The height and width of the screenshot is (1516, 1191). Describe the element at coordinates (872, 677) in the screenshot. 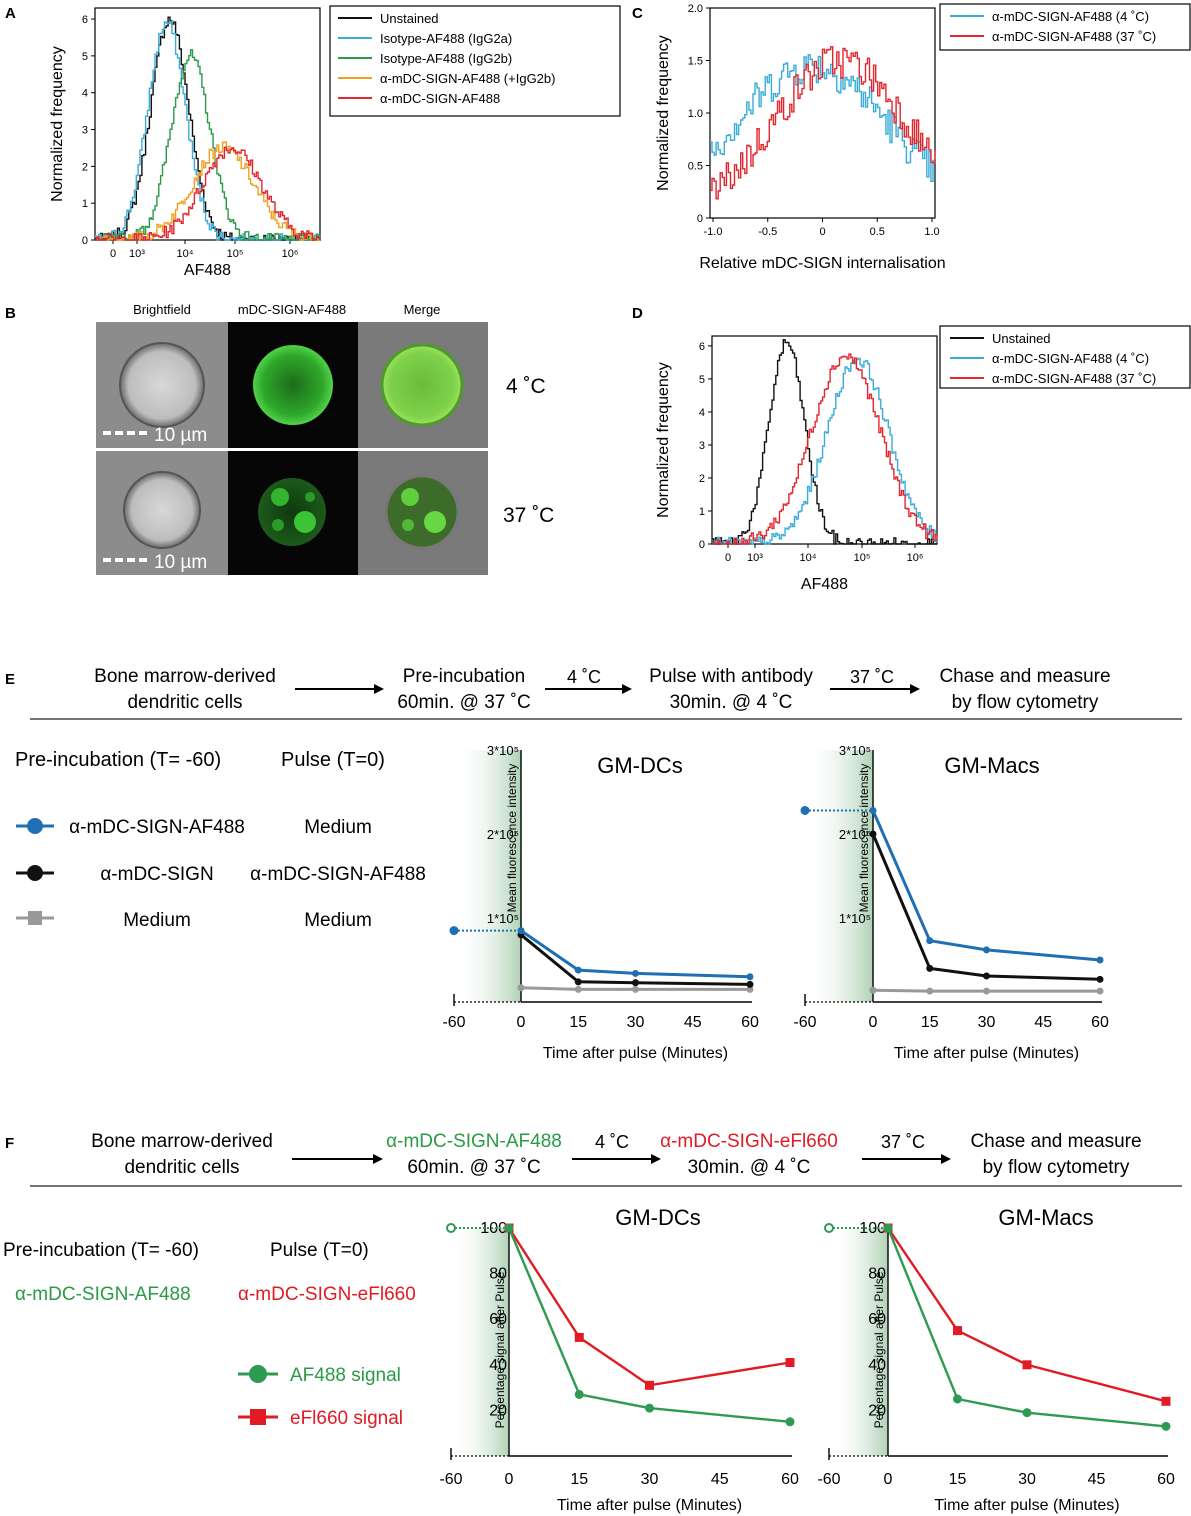

I see `flow-e-arrow3-label: 37 ˚C` at that location.